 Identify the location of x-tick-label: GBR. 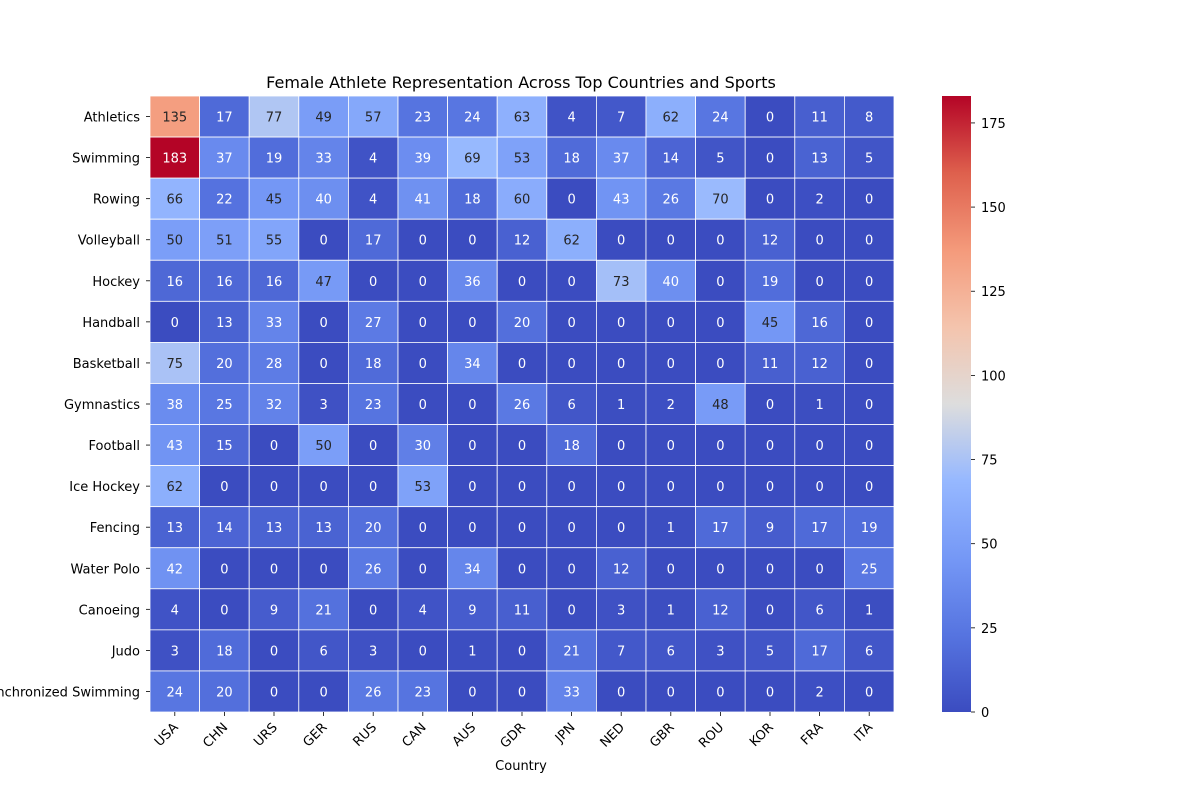
(662, 735).